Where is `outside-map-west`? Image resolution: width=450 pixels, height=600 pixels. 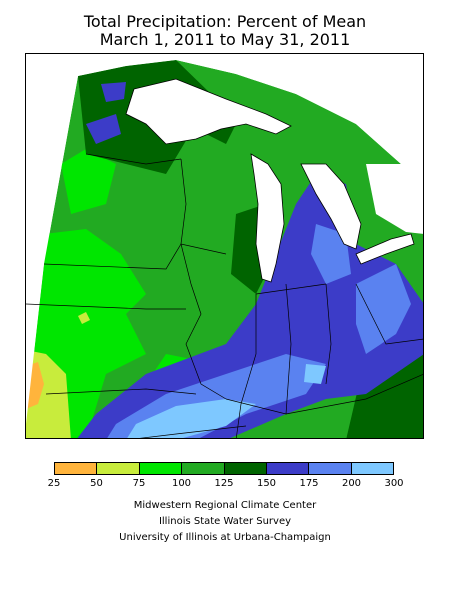
outside-map-west is located at coordinates (52, 239).